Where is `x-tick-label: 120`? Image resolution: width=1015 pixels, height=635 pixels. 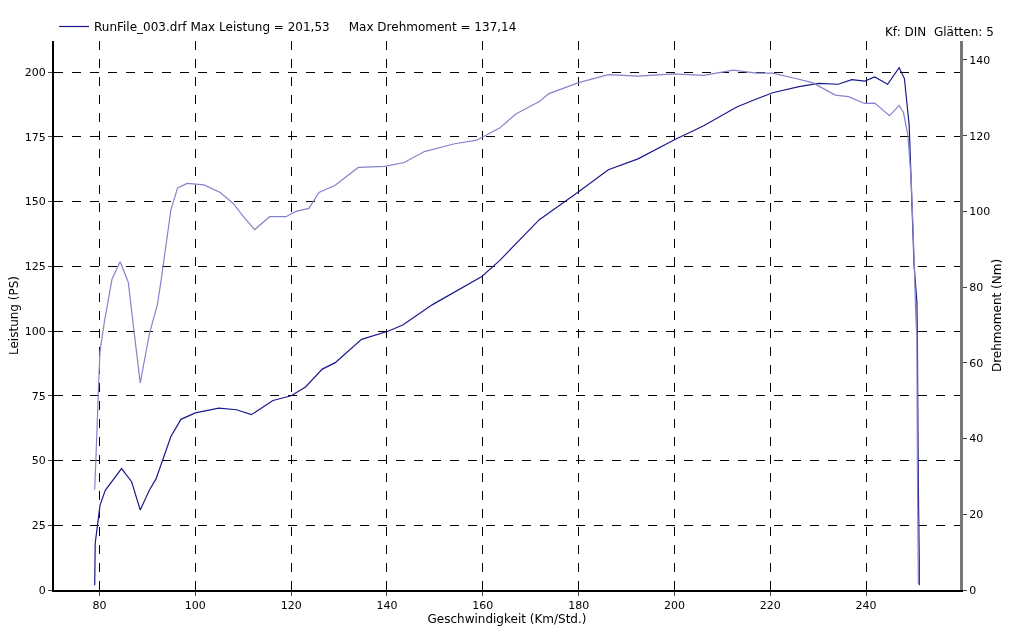 x-tick-label: 120 is located at coordinates (291, 606).